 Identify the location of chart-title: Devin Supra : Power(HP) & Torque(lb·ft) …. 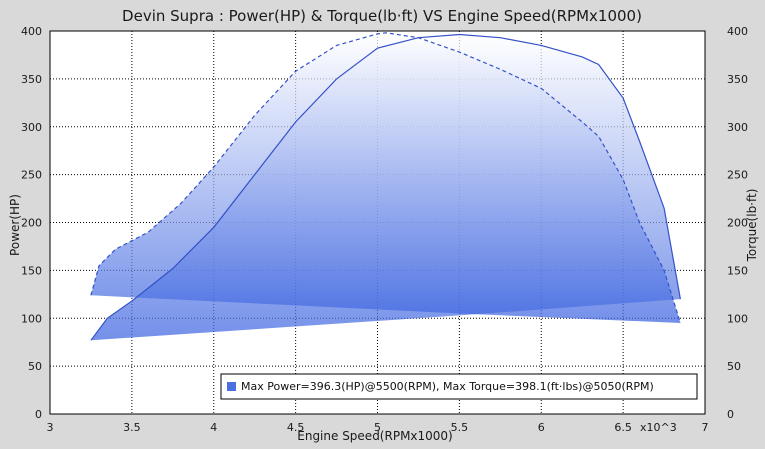
(382, 16).